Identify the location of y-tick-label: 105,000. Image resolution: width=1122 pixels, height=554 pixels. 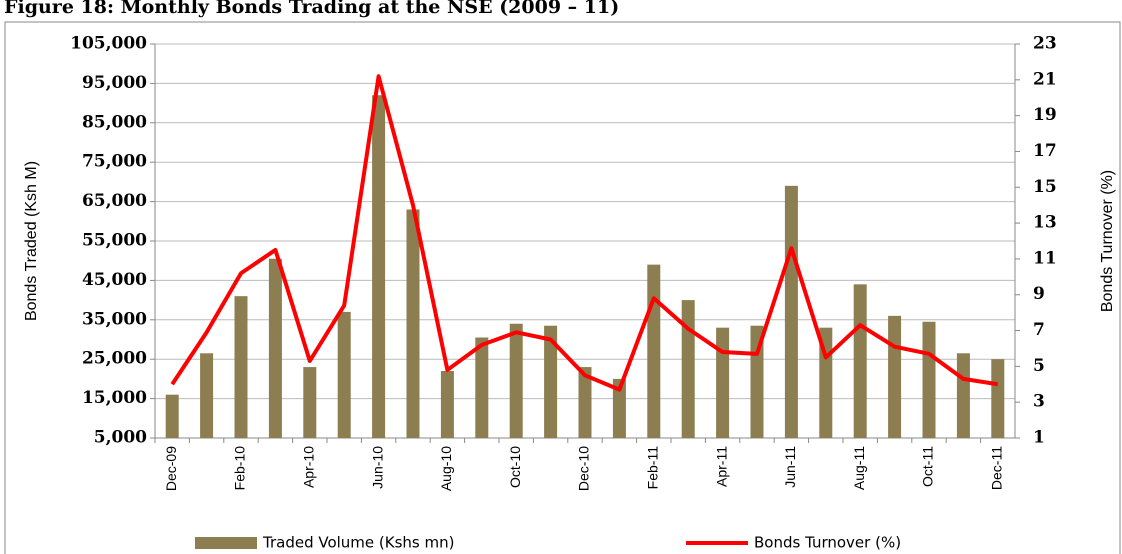
(108, 44).